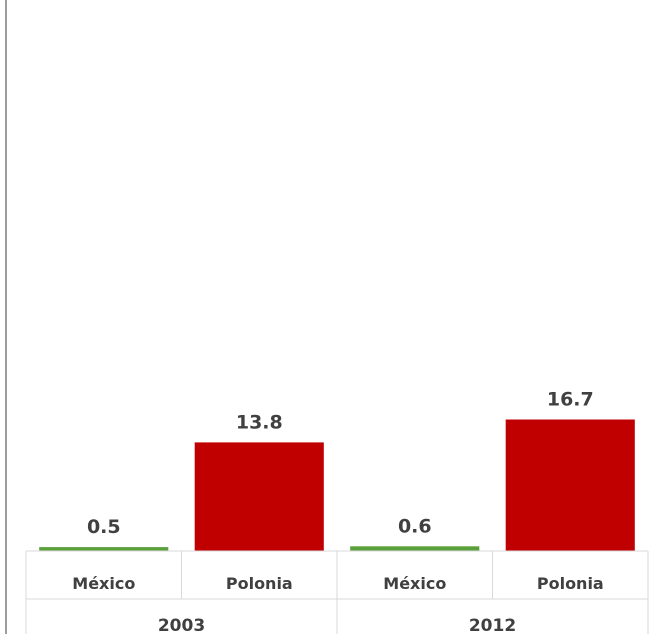 Image resolution: width=657 pixels, height=634 pixels. I want to click on bar-2012-polonia, so click(570, 485).